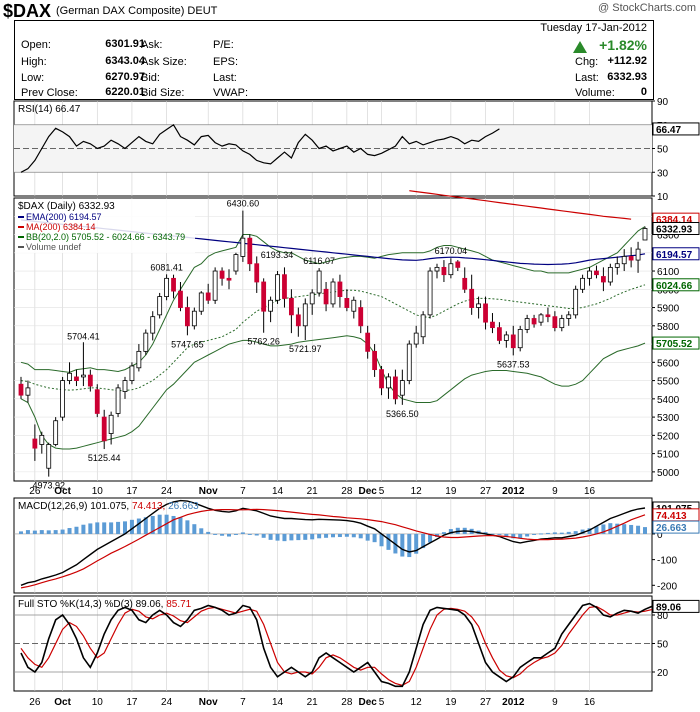  What do you see at coordinates (336, 645) in the screenshot?
I see `sto-d-line` at bounding box center [336, 645].